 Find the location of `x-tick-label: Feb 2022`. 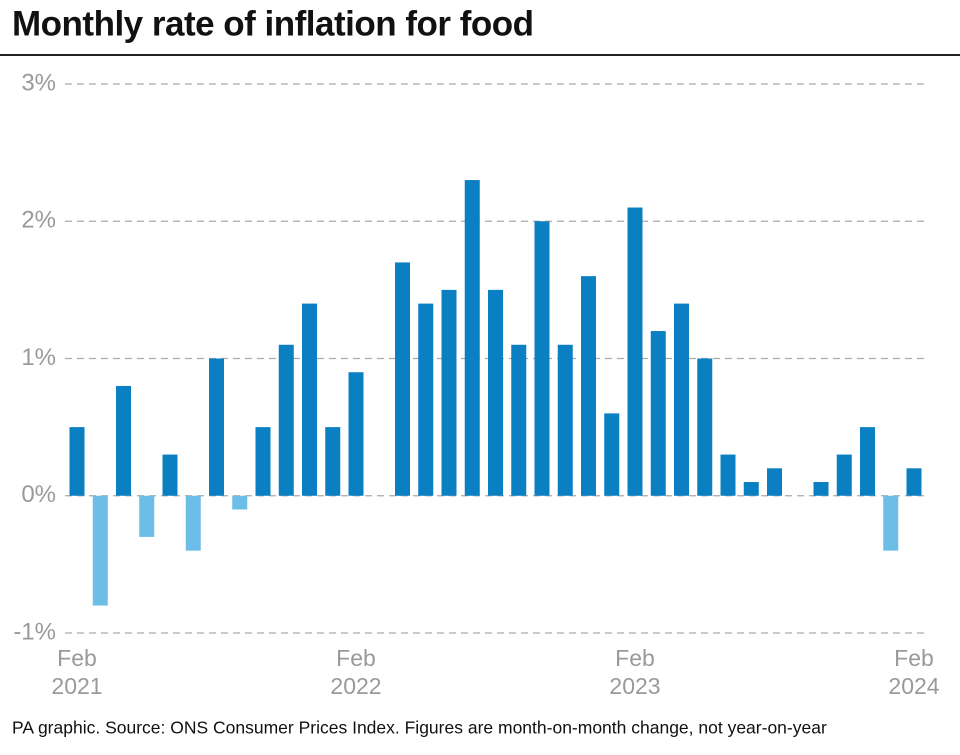

x-tick-label: Feb 2022 is located at coordinates (355, 672).